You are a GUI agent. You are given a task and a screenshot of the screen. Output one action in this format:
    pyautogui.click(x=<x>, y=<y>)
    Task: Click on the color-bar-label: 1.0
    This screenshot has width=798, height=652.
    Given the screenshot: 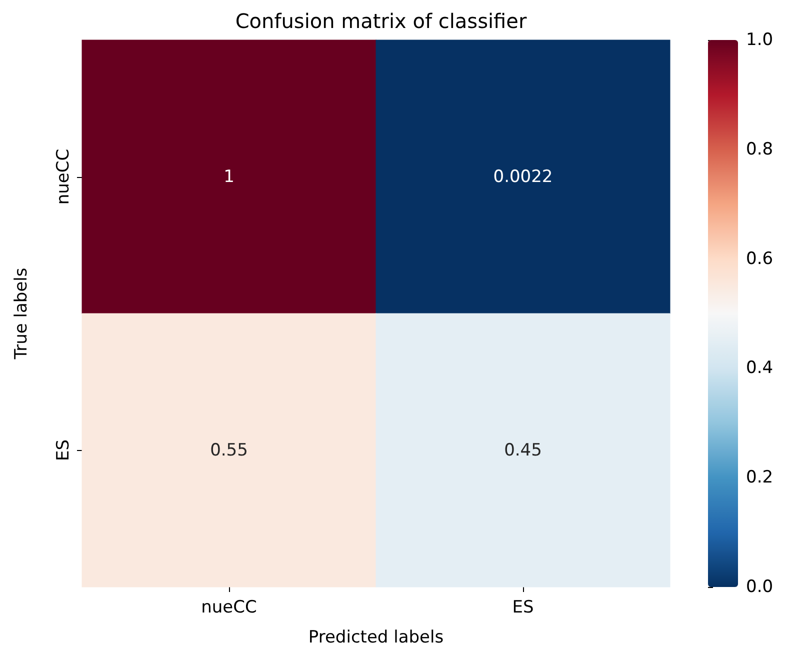 What is the action you would take?
    pyautogui.click(x=760, y=40)
    